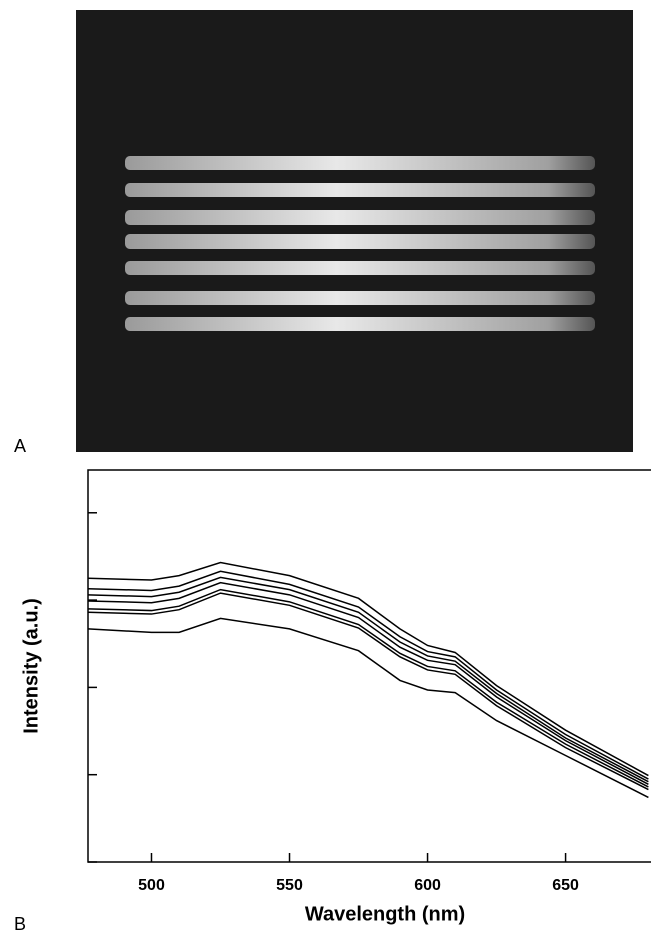  I want to click on x-tick-label: 550, so click(289, 885).